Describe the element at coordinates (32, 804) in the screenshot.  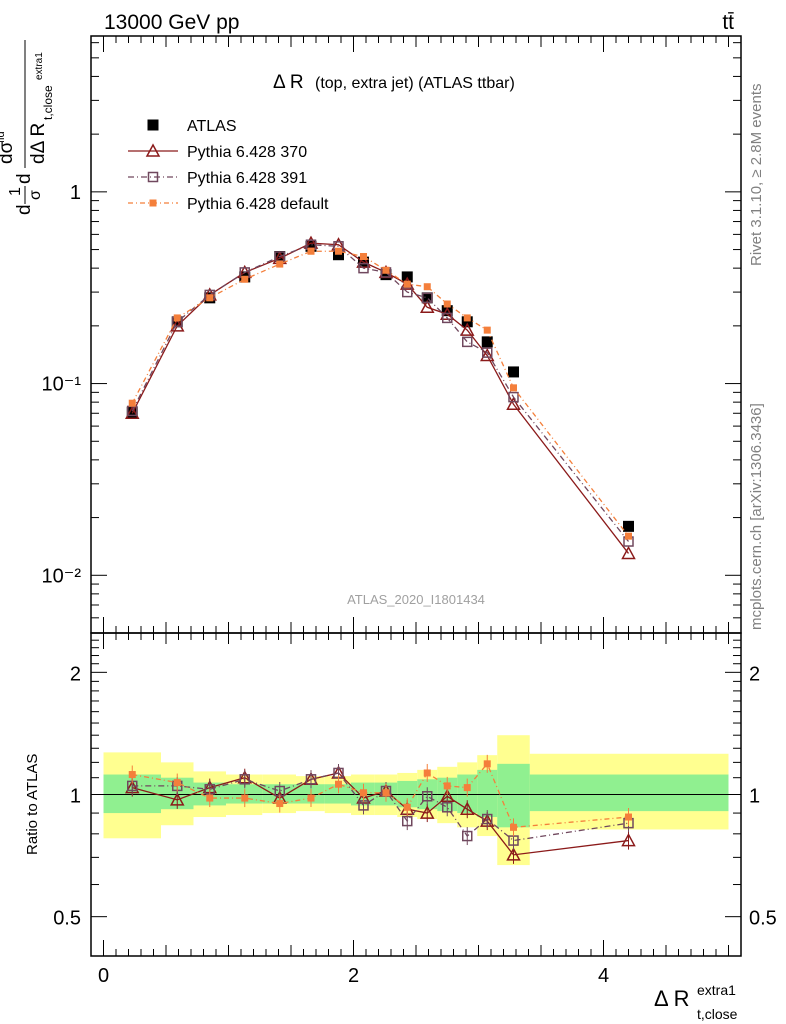
I see `ratio-ylabel: Ratio to ATLAS` at that location.